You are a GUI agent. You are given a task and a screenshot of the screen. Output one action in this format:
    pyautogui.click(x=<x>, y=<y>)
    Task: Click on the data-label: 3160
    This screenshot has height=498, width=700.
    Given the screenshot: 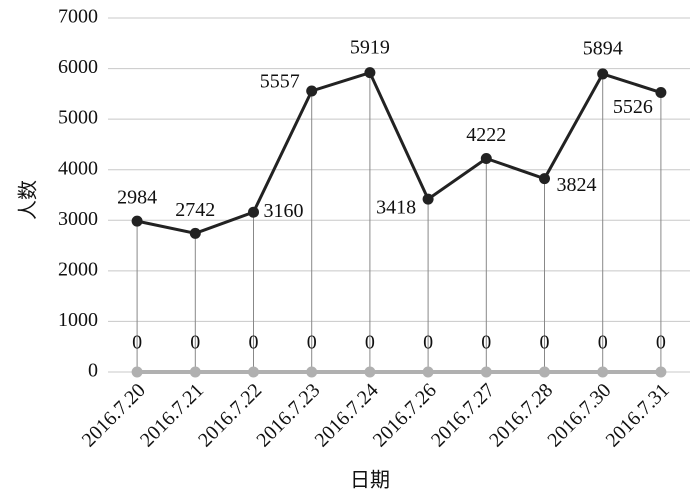 What is the action you would take?
    pyautogui.click(x=284, y=211)
    